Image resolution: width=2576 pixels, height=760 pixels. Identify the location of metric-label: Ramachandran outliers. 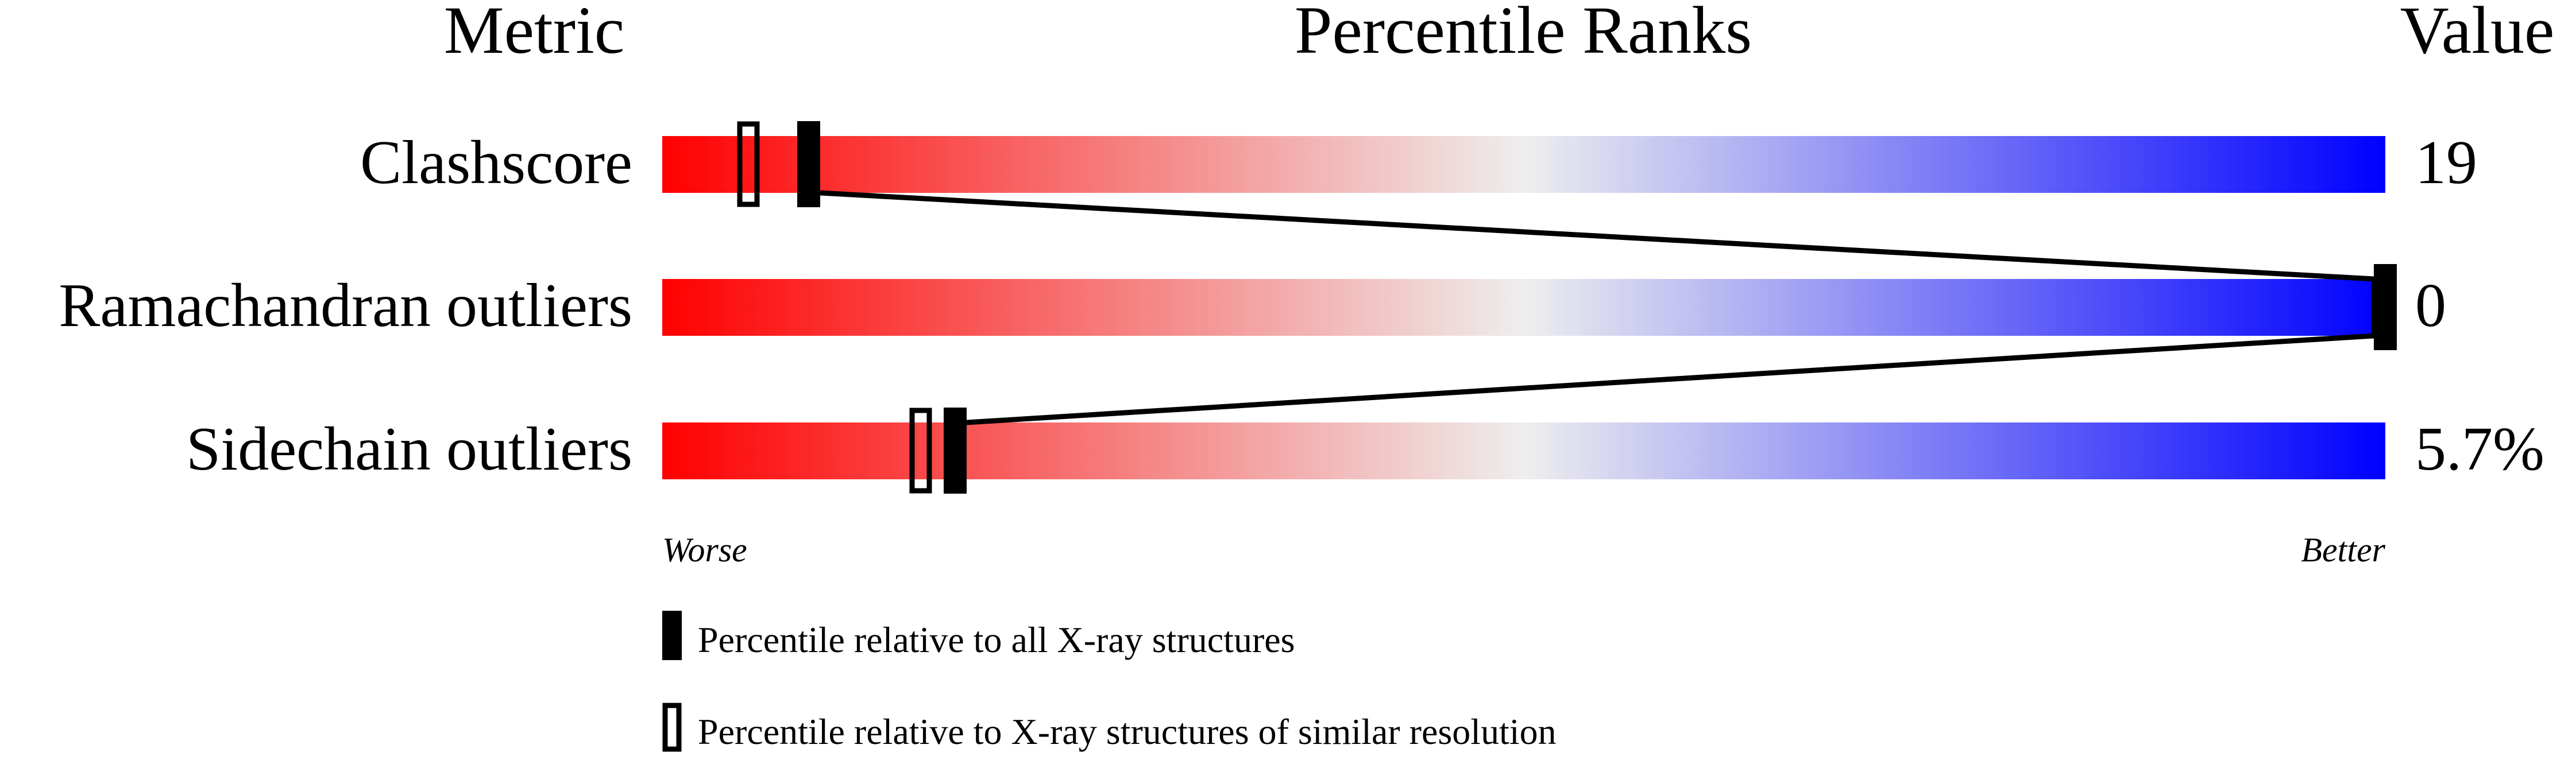
(345, 306).